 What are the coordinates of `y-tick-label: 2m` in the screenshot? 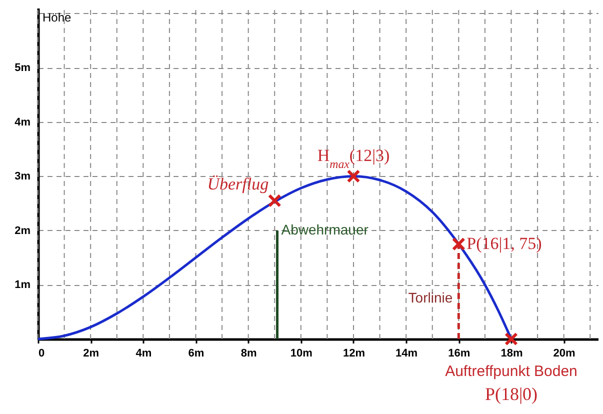 It's located at (22, 230).